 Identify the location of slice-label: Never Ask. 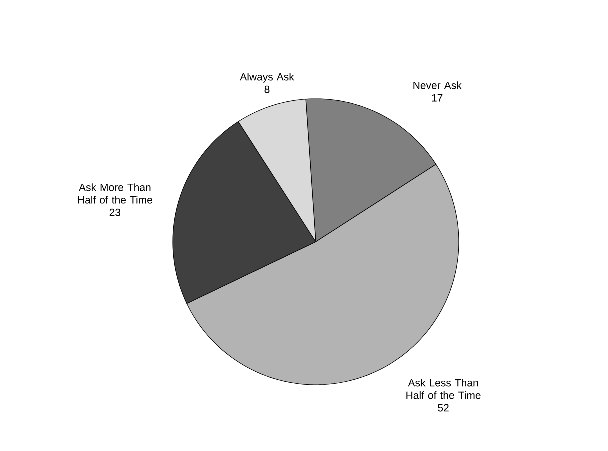
(438, 86).